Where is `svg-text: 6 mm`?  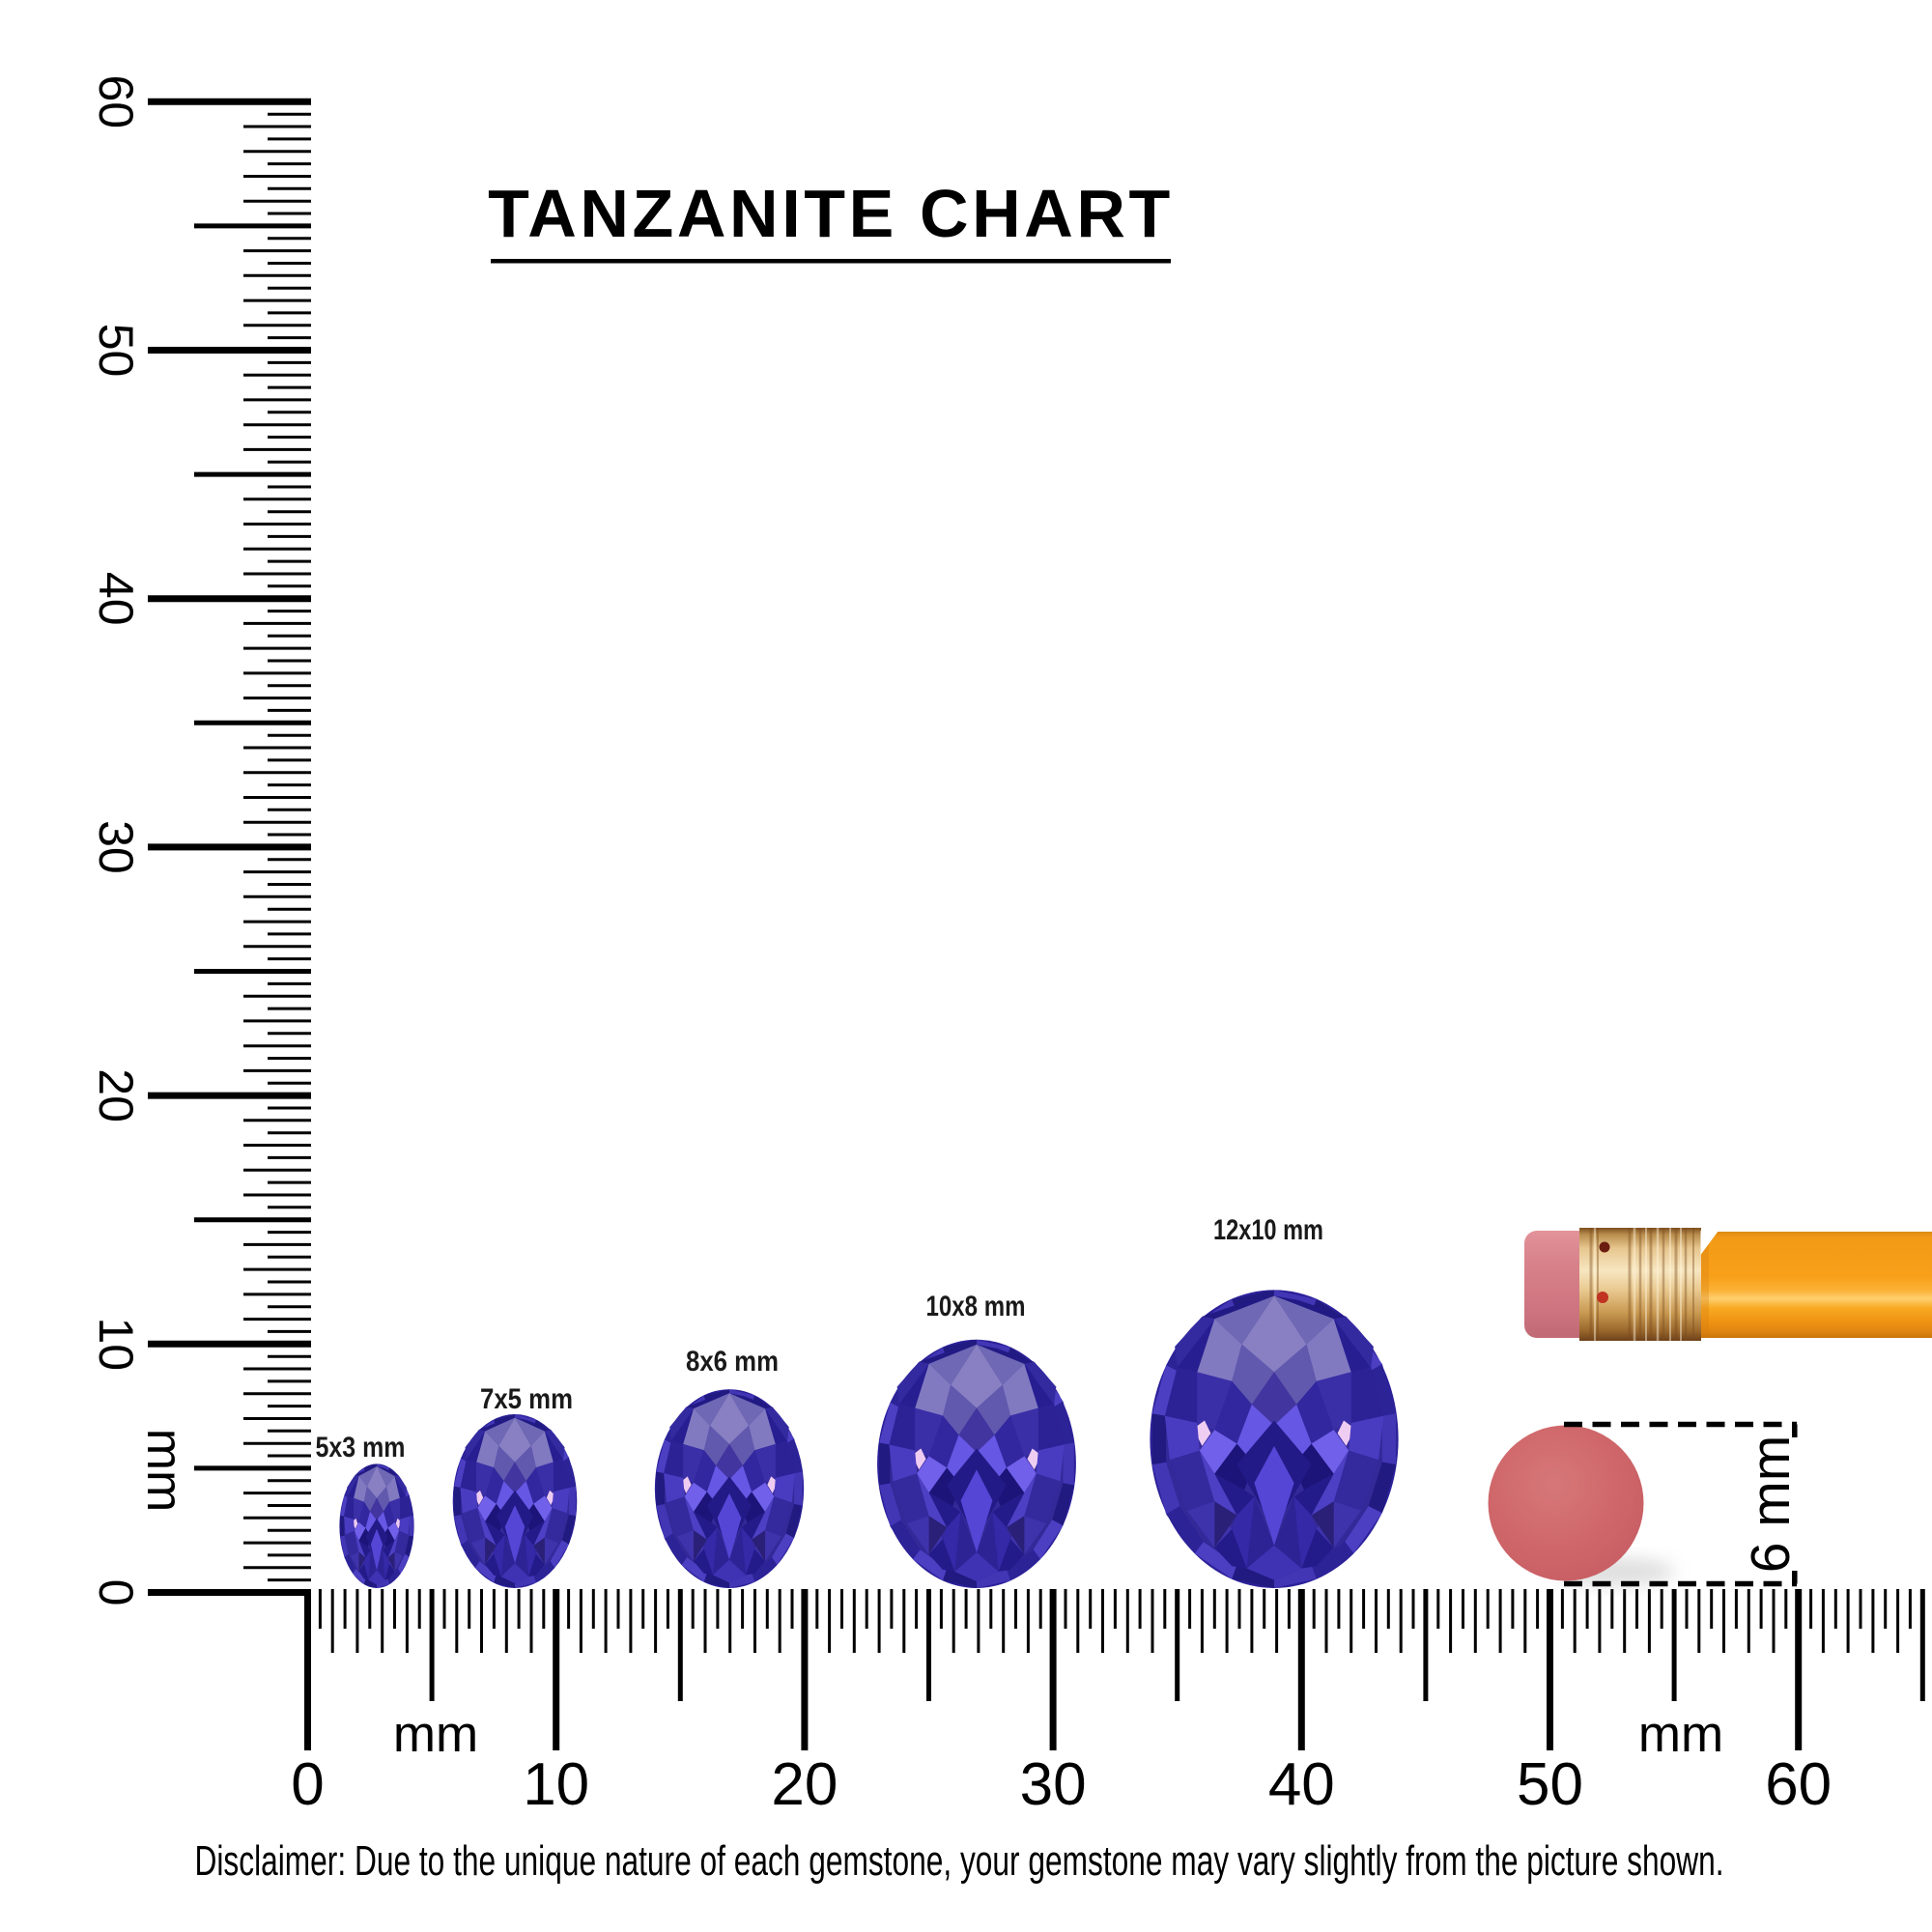 svg-text: 6 mm is located at coordinates (1771, 1504).